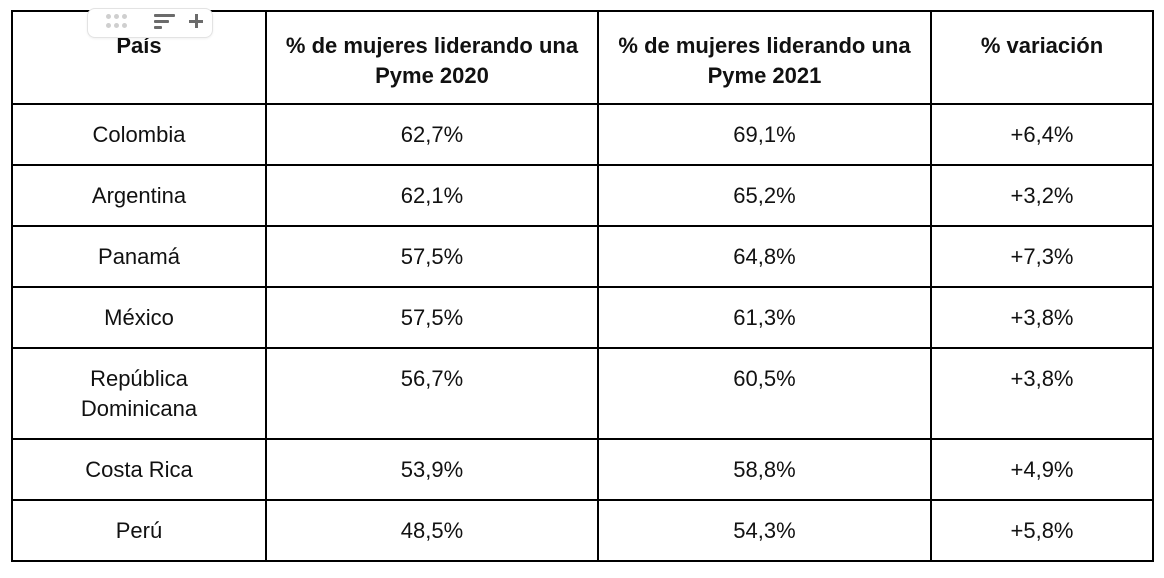  Describe the element at coordinates (432, 530) in the screenshot. I see `cell-pct-2020: 48,5%` at that location.